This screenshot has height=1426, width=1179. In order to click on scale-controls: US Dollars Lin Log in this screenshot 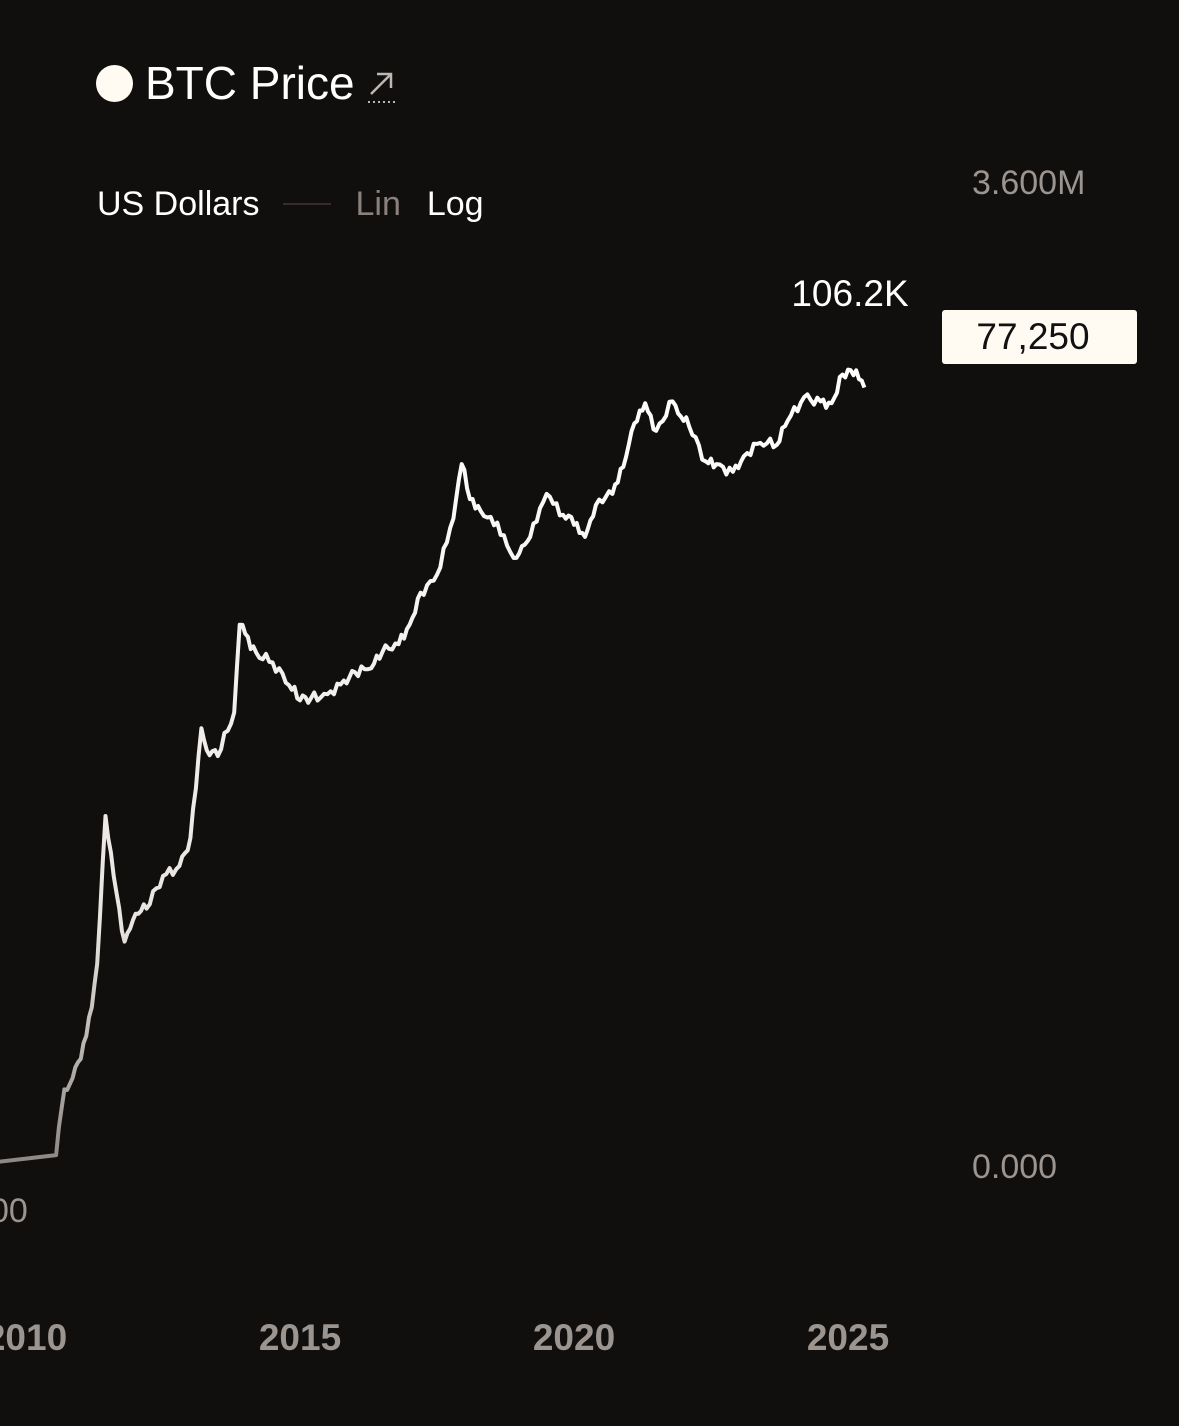, I will do `click(290, 204)`.